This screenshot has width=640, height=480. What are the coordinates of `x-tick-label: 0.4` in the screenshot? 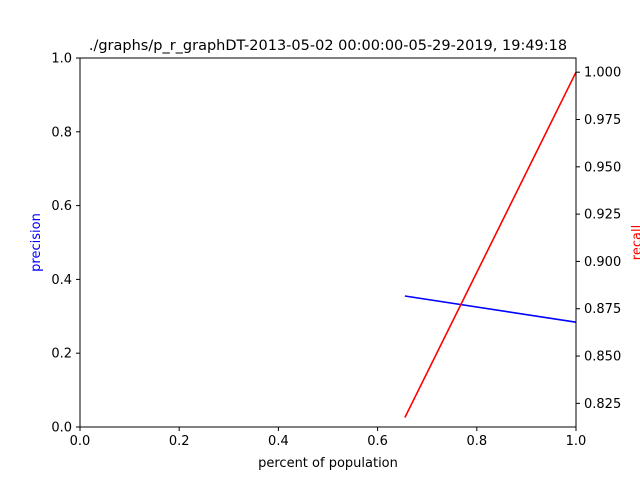 It's located at (278, 441).